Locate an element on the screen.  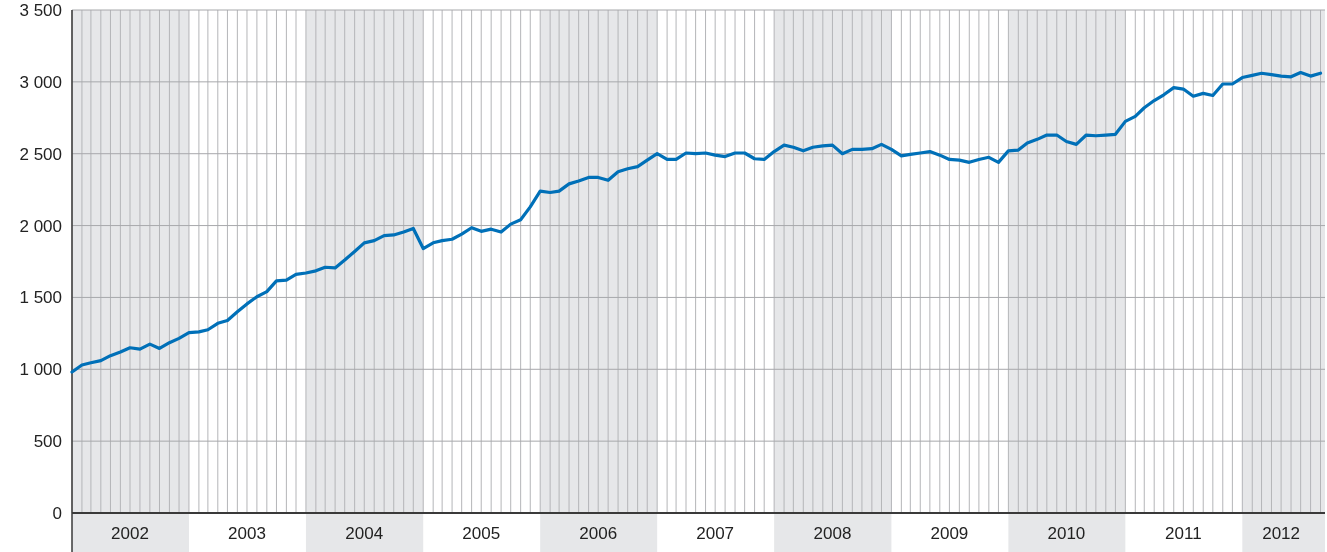
x-tick-label: 2003 is located at coordinates (247, 533).